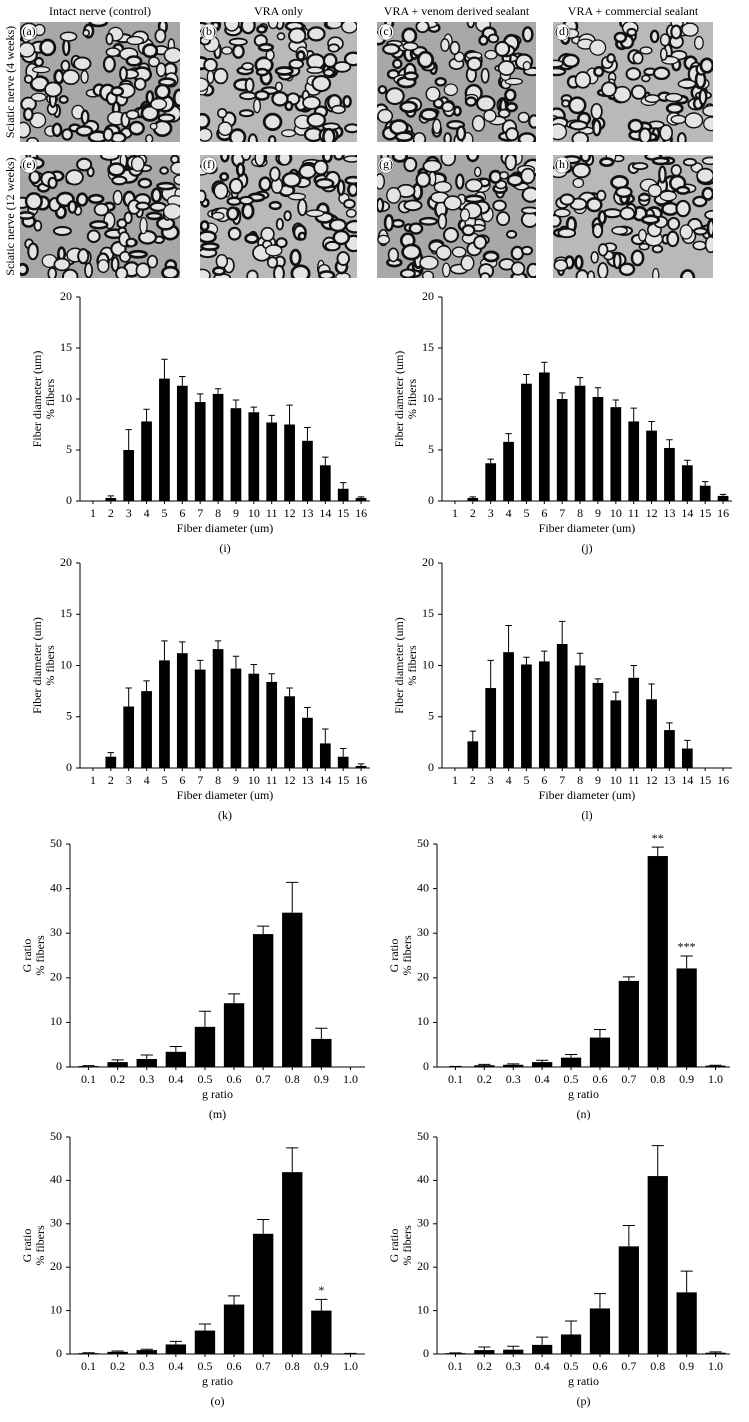  I want to click on y-tick-label: 15, so click(428, 347).